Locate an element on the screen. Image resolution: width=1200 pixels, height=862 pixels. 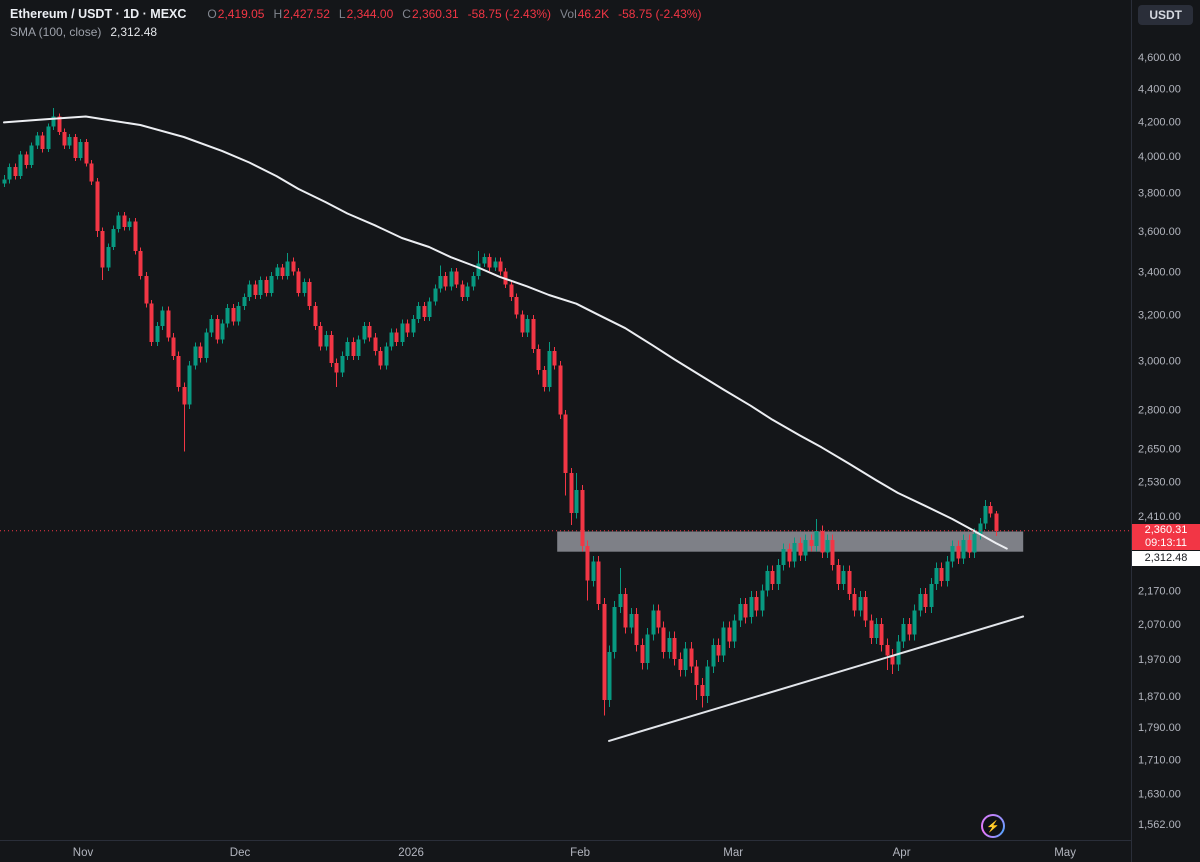
price-axis-label: 2,170.00 is located at coordinates (1159, 592).